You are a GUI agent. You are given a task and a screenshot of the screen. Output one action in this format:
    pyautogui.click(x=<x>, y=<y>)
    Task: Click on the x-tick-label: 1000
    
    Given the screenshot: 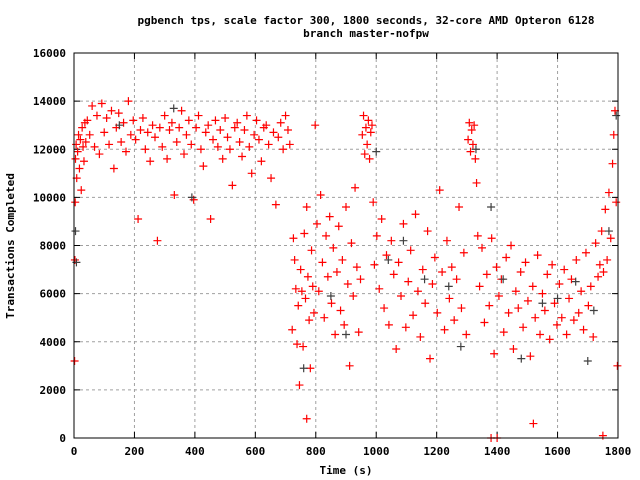 What is the action you would take?
    pyautogui.click(x=376, y=451)
    